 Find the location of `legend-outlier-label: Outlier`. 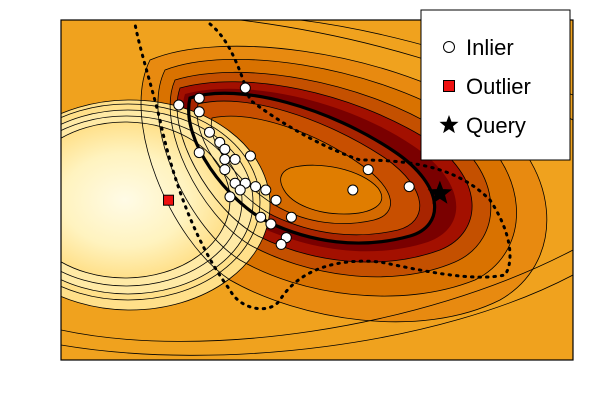

legend-outlier-label: Outlier is located at coordinates (498, 86).